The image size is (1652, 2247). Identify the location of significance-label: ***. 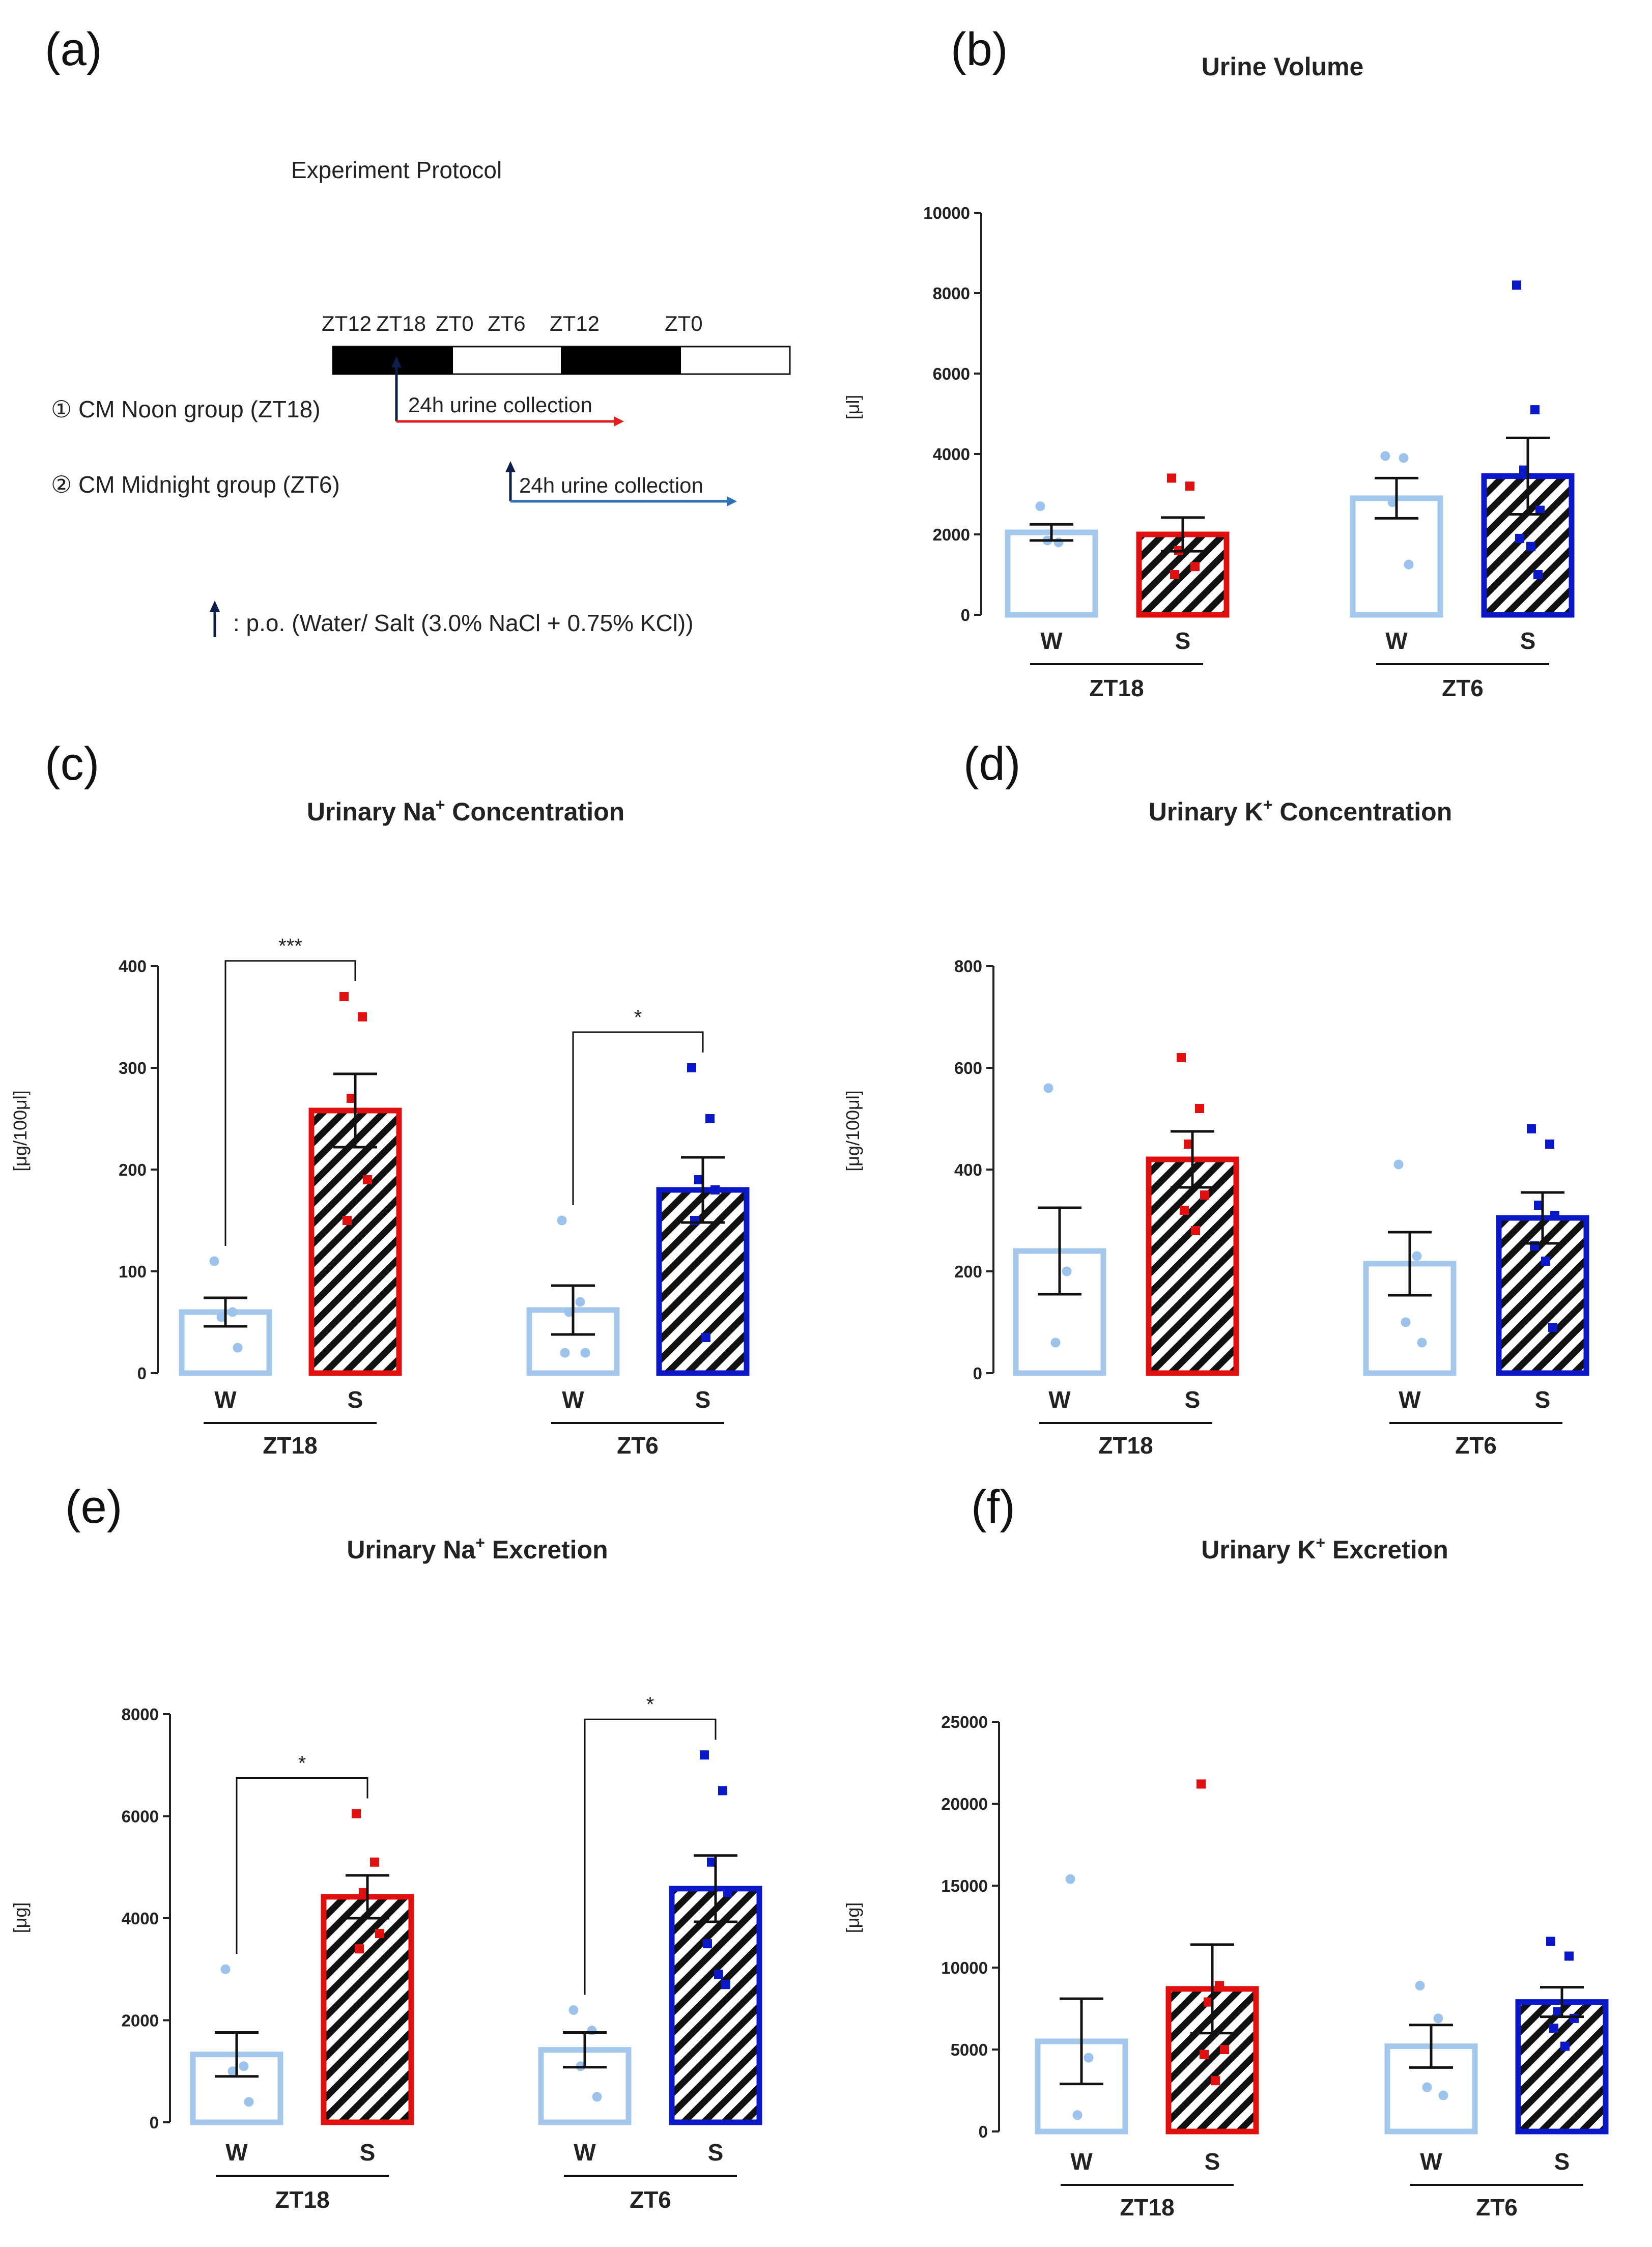
(290, 946).